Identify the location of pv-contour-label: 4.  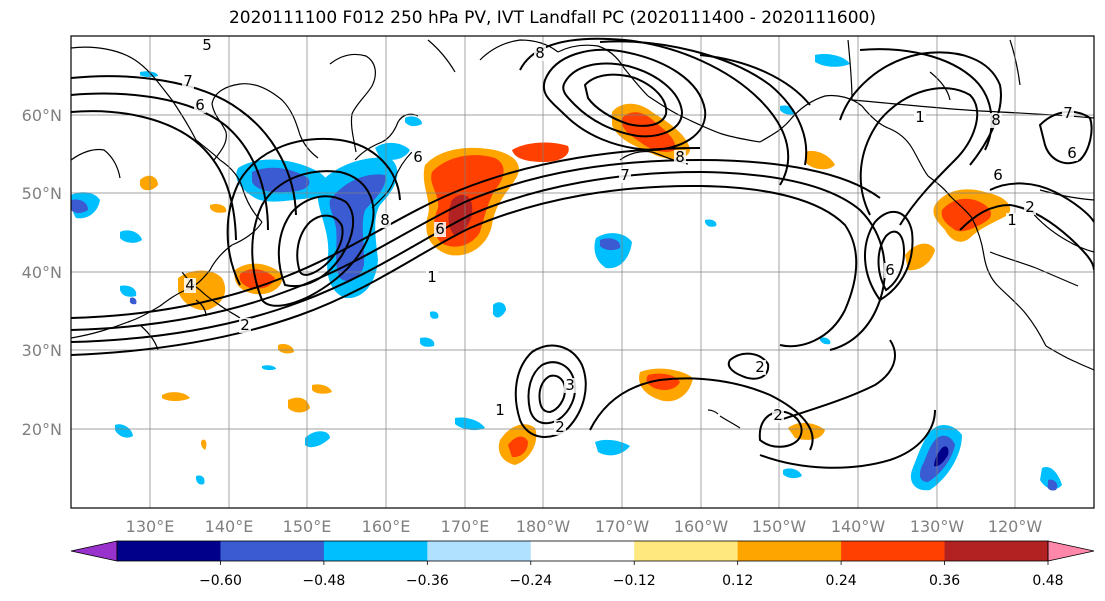
(190, 285).